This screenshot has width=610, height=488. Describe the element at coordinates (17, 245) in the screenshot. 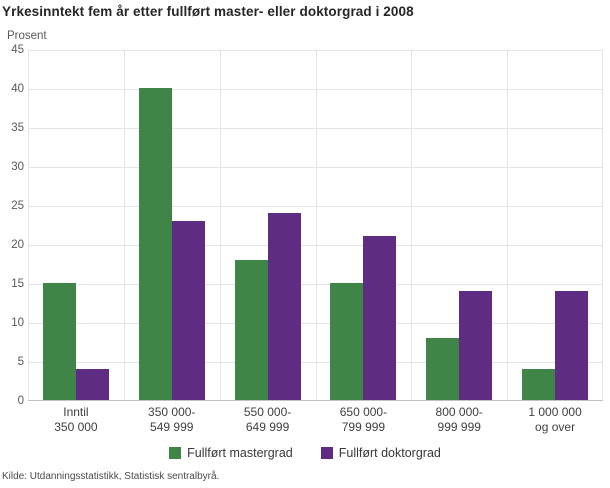

I see `y-tick-label: 20` at that location.